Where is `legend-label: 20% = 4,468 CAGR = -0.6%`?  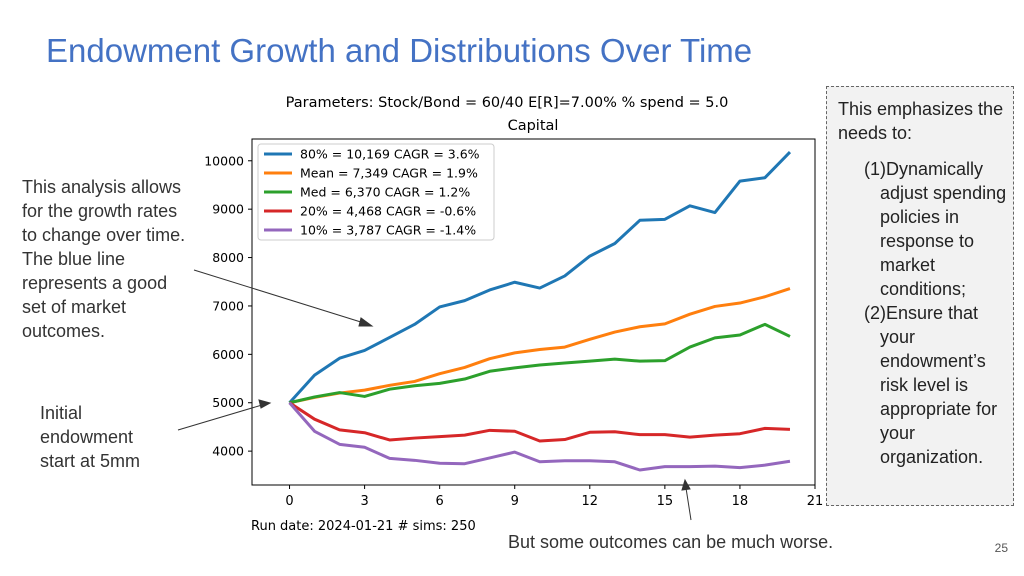 legend-label: 20% = 4,468 CAGR = -0.6% is located at coordinates (388, 211).